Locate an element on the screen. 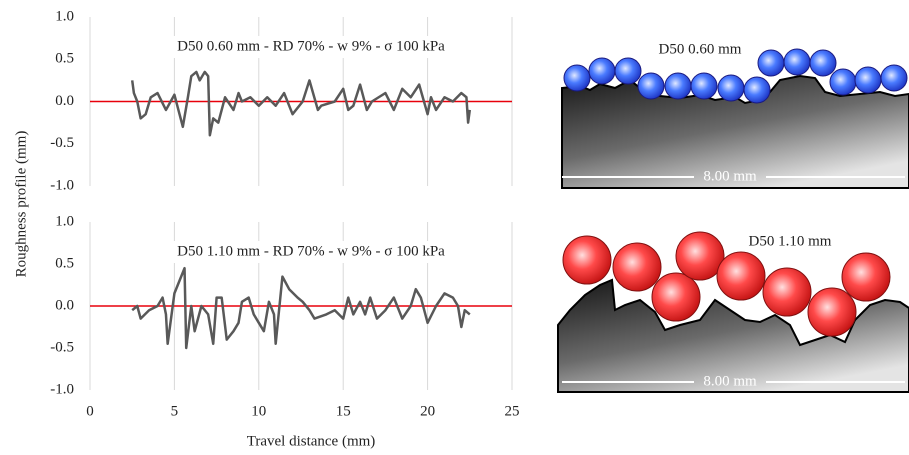  x-tick-label: 20 is located at coordinates (427, 411).